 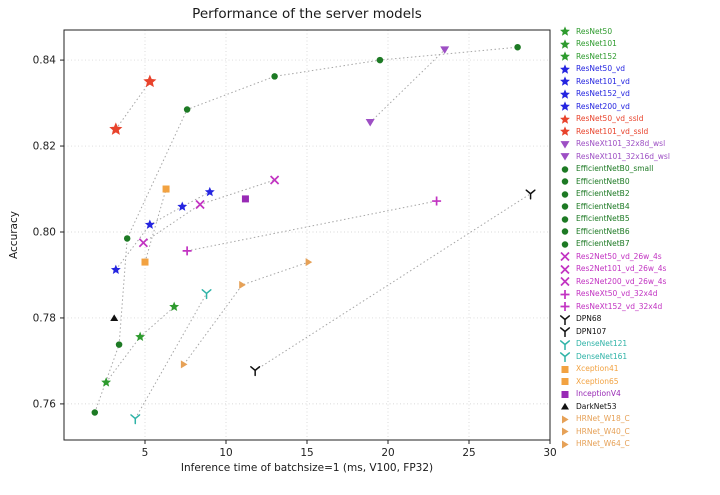 What do you see at coordinates (174, 306) in the screenshot?
I see `point-ResNet152` at bounding box center [174, 306].